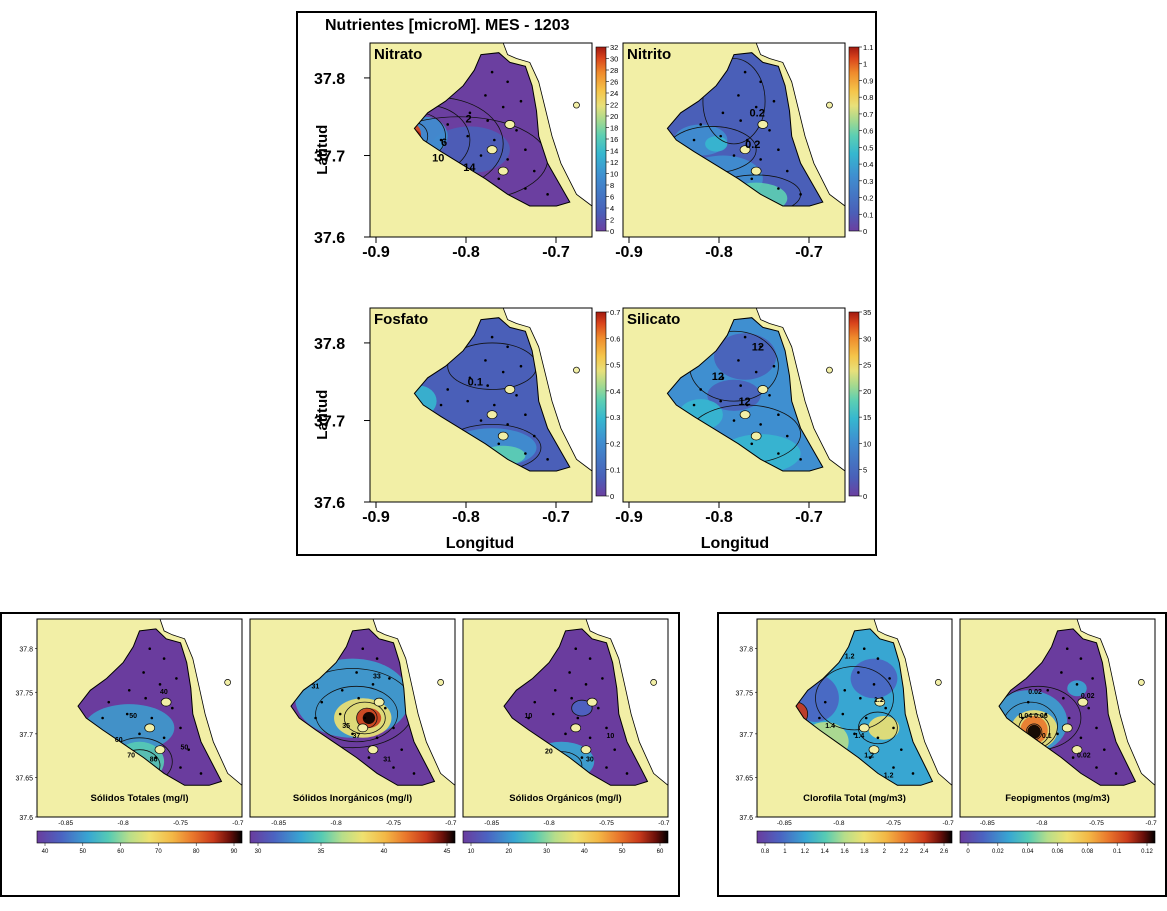 The height and width of the screenshot is (911, 1167). I want to click on contour-label: 12, so click(718, 377).